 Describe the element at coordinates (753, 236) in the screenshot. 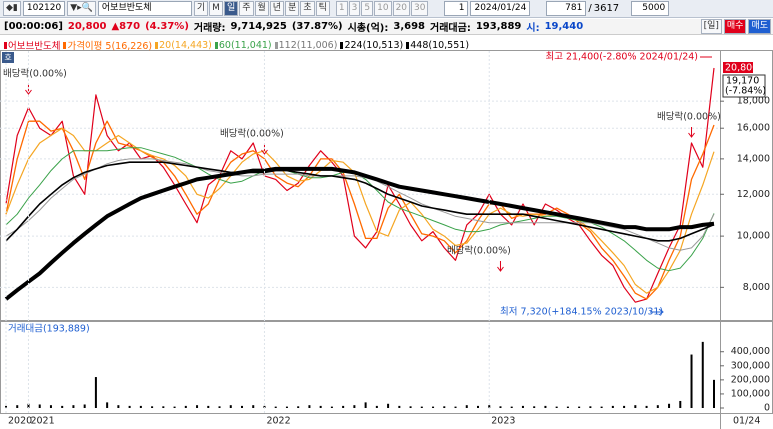

I see `y-tick-label: 10,000` at that location.